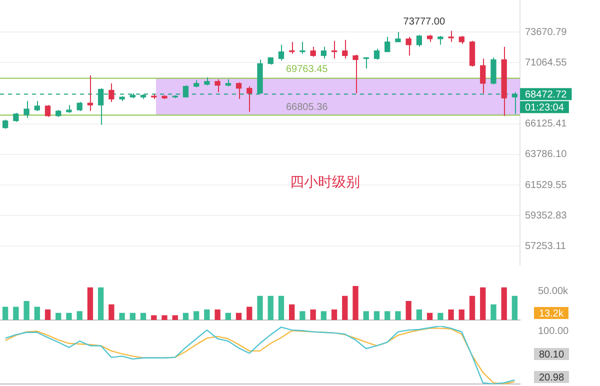  I want to click on y-tick-label: 61529.55, so click(546, 185).